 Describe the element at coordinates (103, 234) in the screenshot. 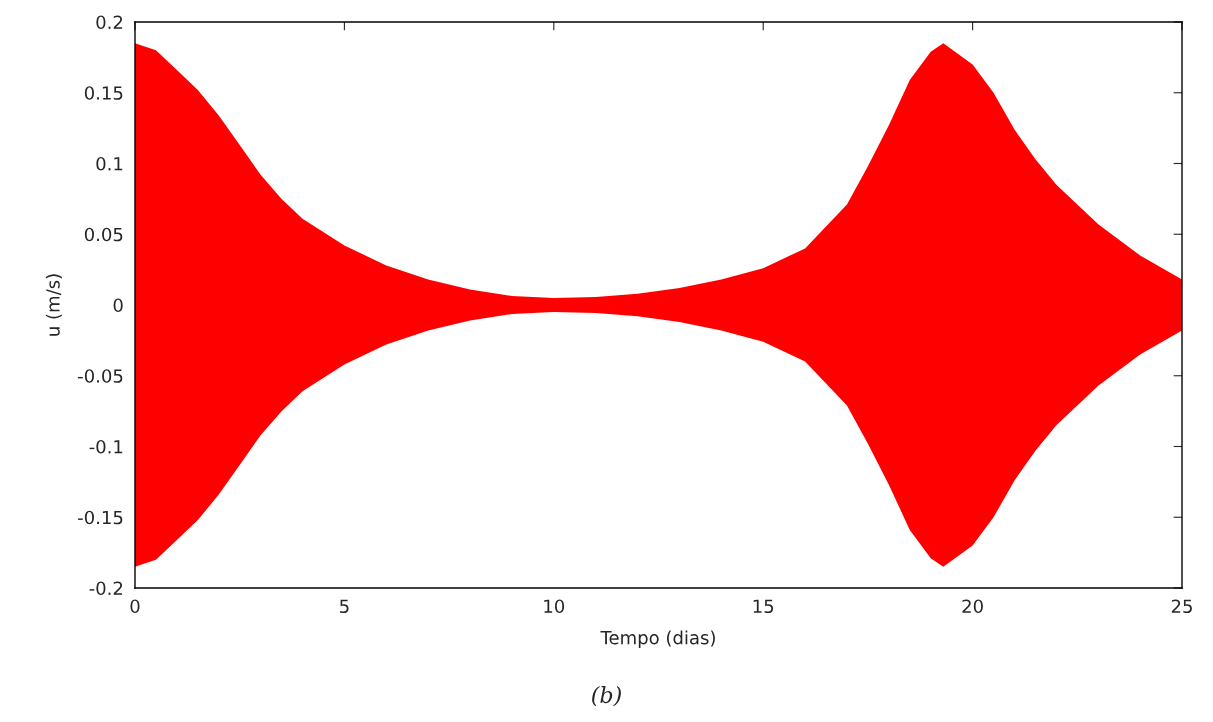

I see `y-tick-label: 0.05` at that location.